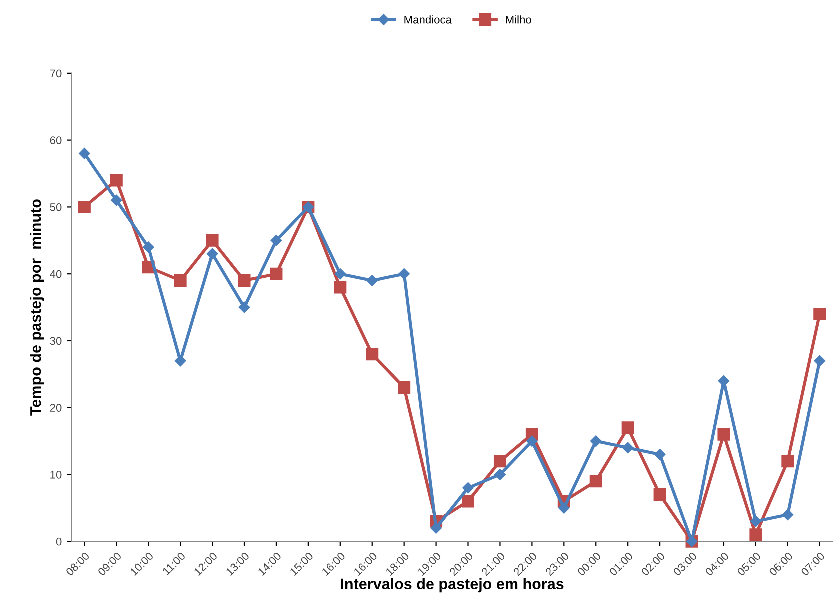 The height and width of the screenshot is (612, 836). What do you see at coordinates (37, 308) in the screenshot?
I see `y-axis-title: Tempo de pastejo por minuto` at bounding box center [37, 308].